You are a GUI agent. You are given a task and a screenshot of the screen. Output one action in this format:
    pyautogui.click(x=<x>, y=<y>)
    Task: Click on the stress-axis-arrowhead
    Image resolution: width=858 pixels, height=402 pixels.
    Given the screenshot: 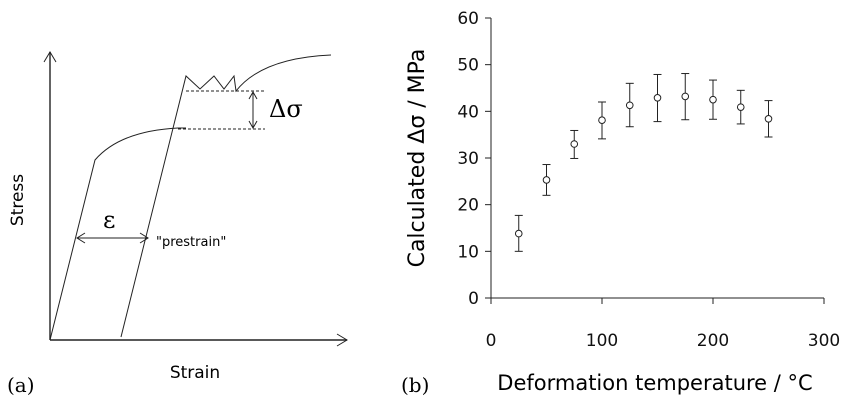 What is the action you would take?
    pyautogui.click(x=50, y=57)
    